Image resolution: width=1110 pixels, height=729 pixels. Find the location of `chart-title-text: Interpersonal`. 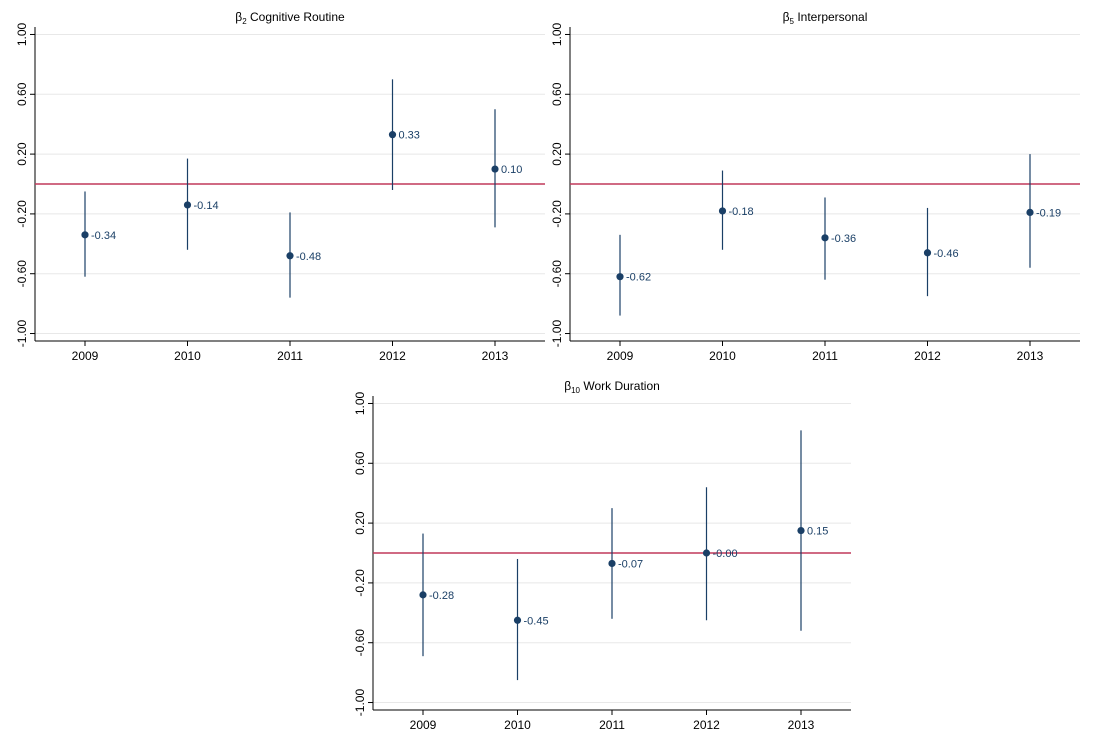

chart-title-text: Interpersonal is located at coordinates (830, 17).